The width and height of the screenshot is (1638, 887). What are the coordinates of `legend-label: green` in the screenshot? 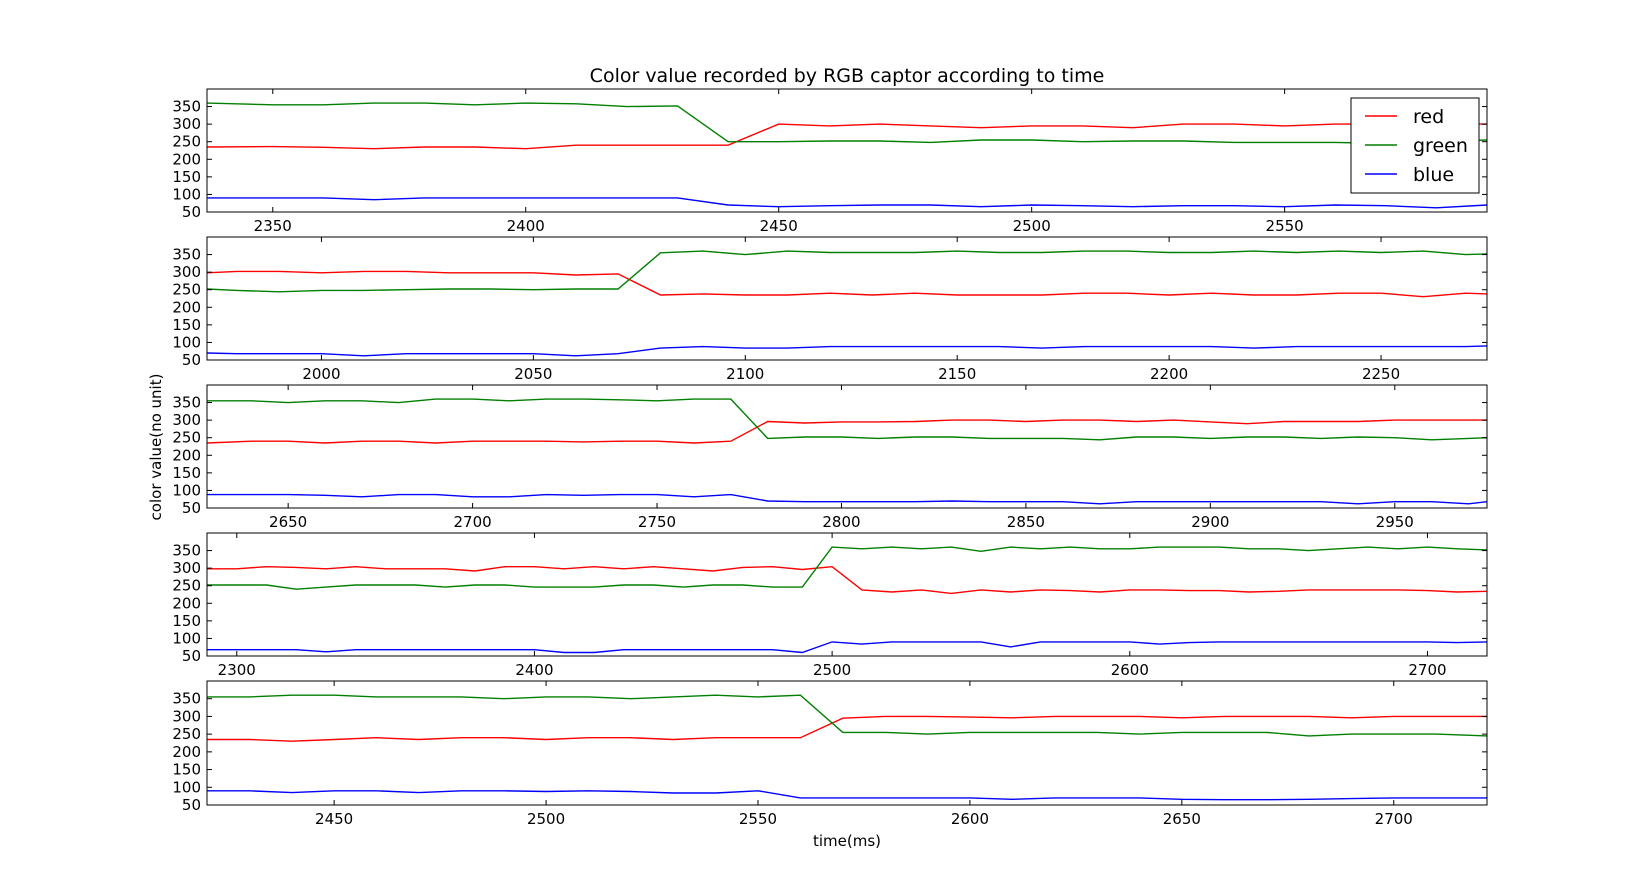 It's located at (1440, 146).